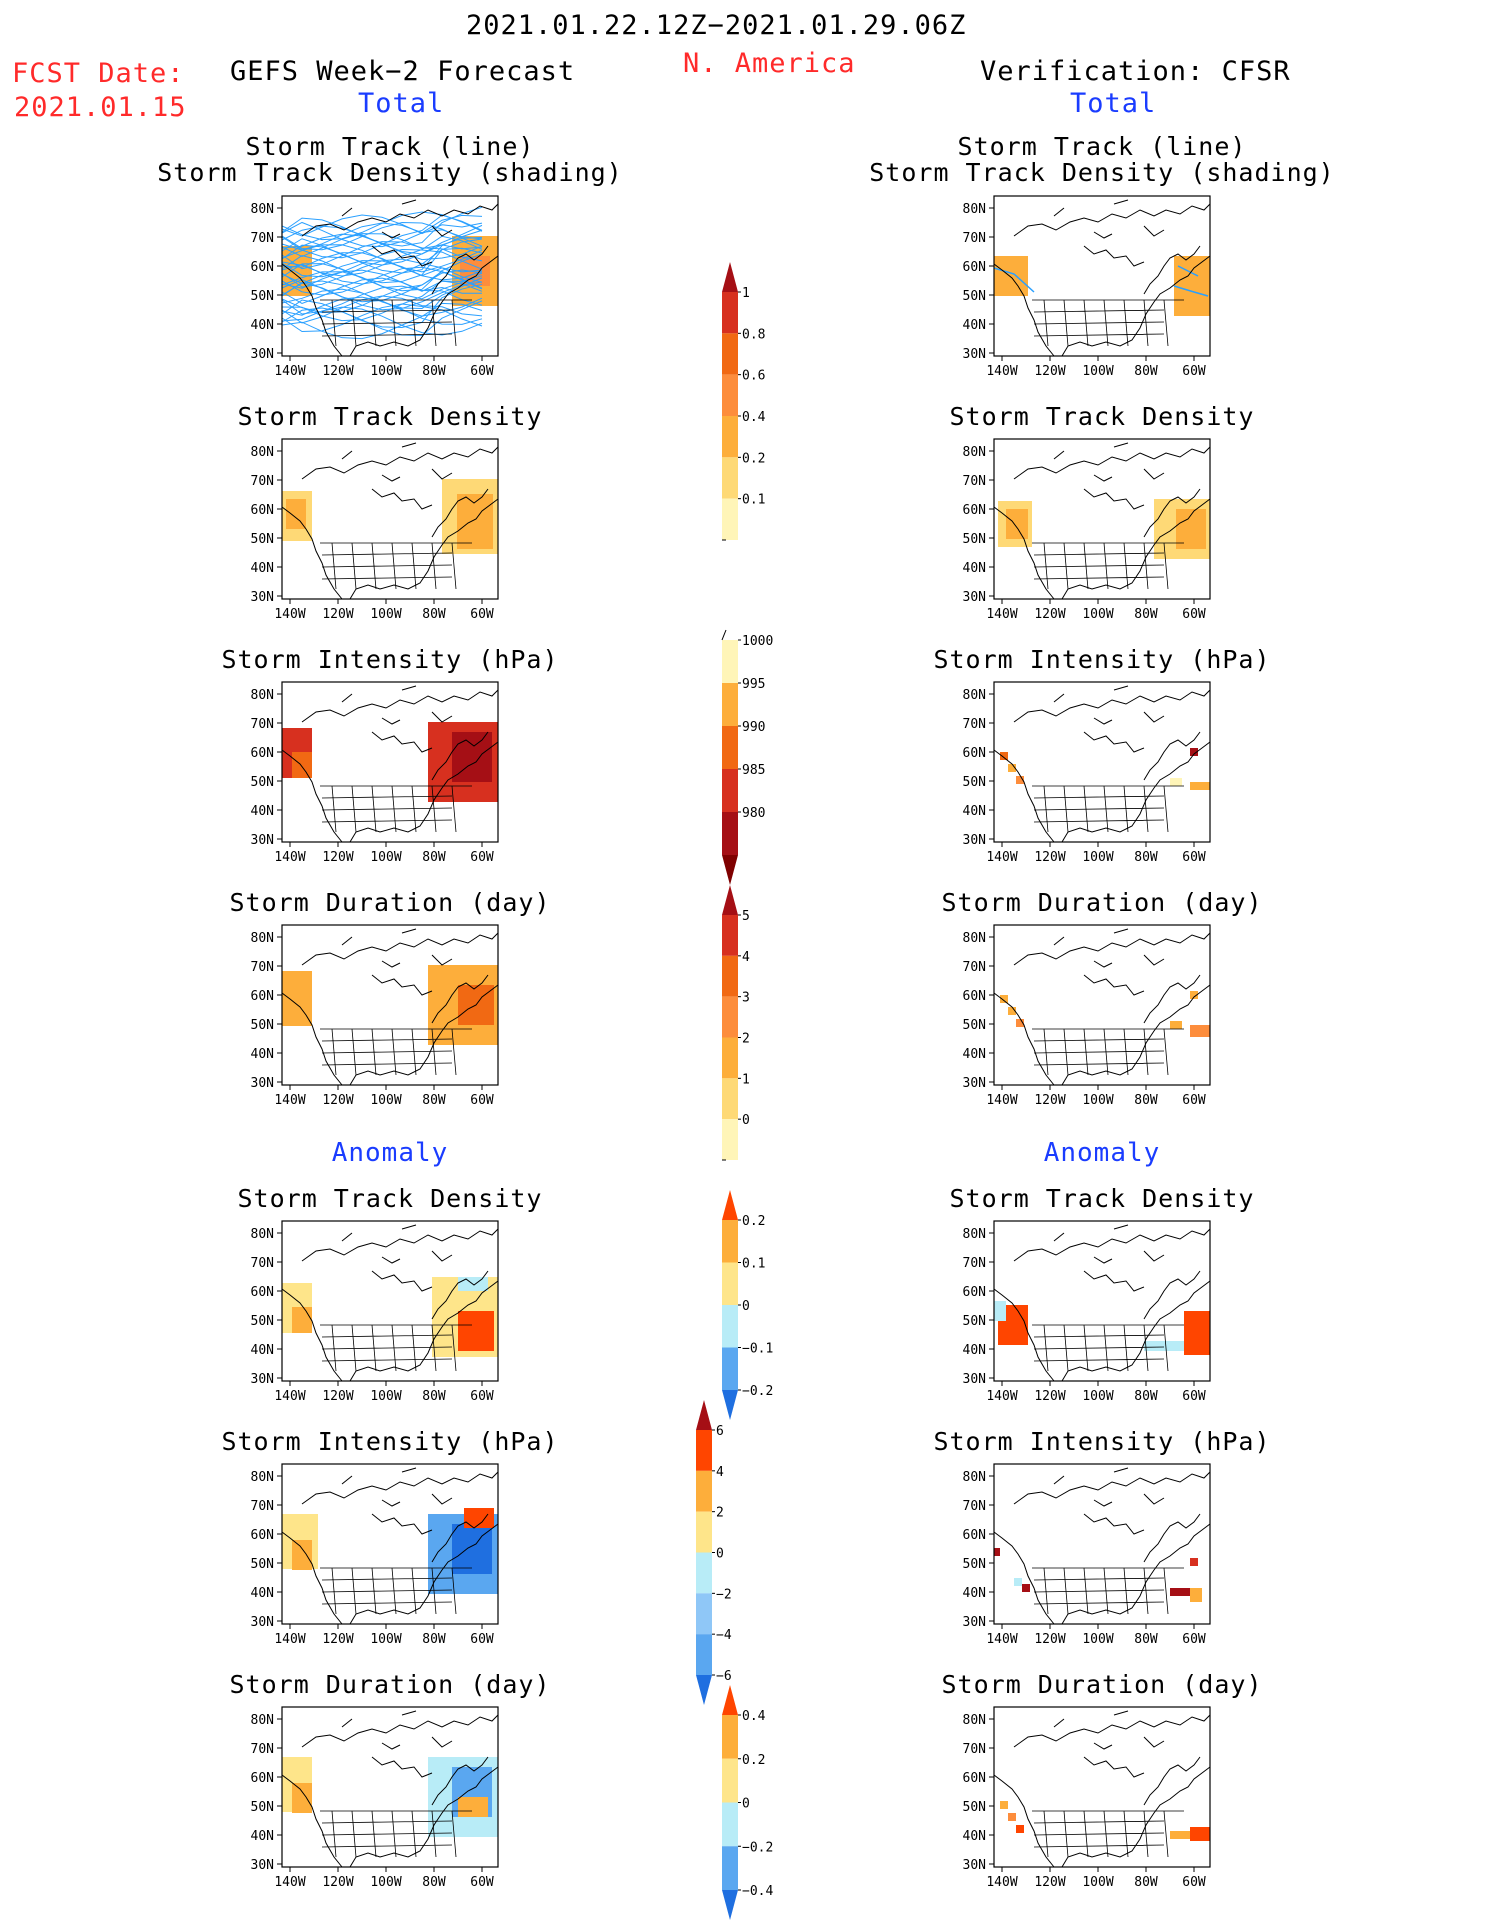  What do you see at coordinates (746, 1120) in the screenshot?
I see `colorbar-duration-label: 0` at bounding box center [746, 1120].